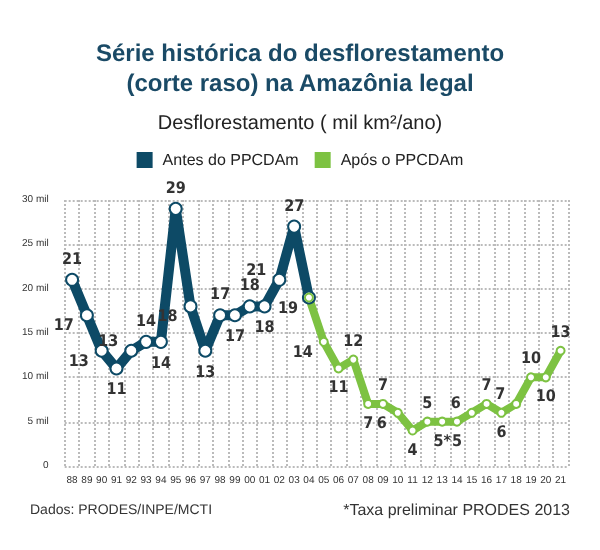 This screenshot has width=600, height=550. Describe the element at coordinates (457, 510) in the screenshot. I see `text: *Taxa preliminar PRODES 2013` at that location.